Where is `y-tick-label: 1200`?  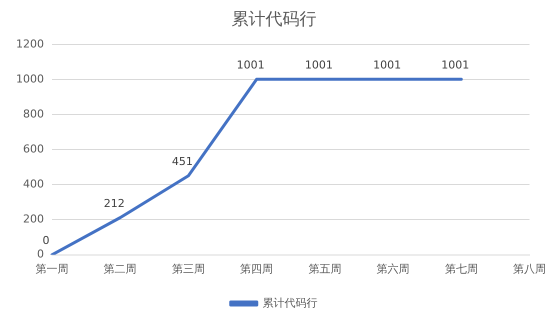
y-tick-label: 1200 is located at coordinates (30, 43).